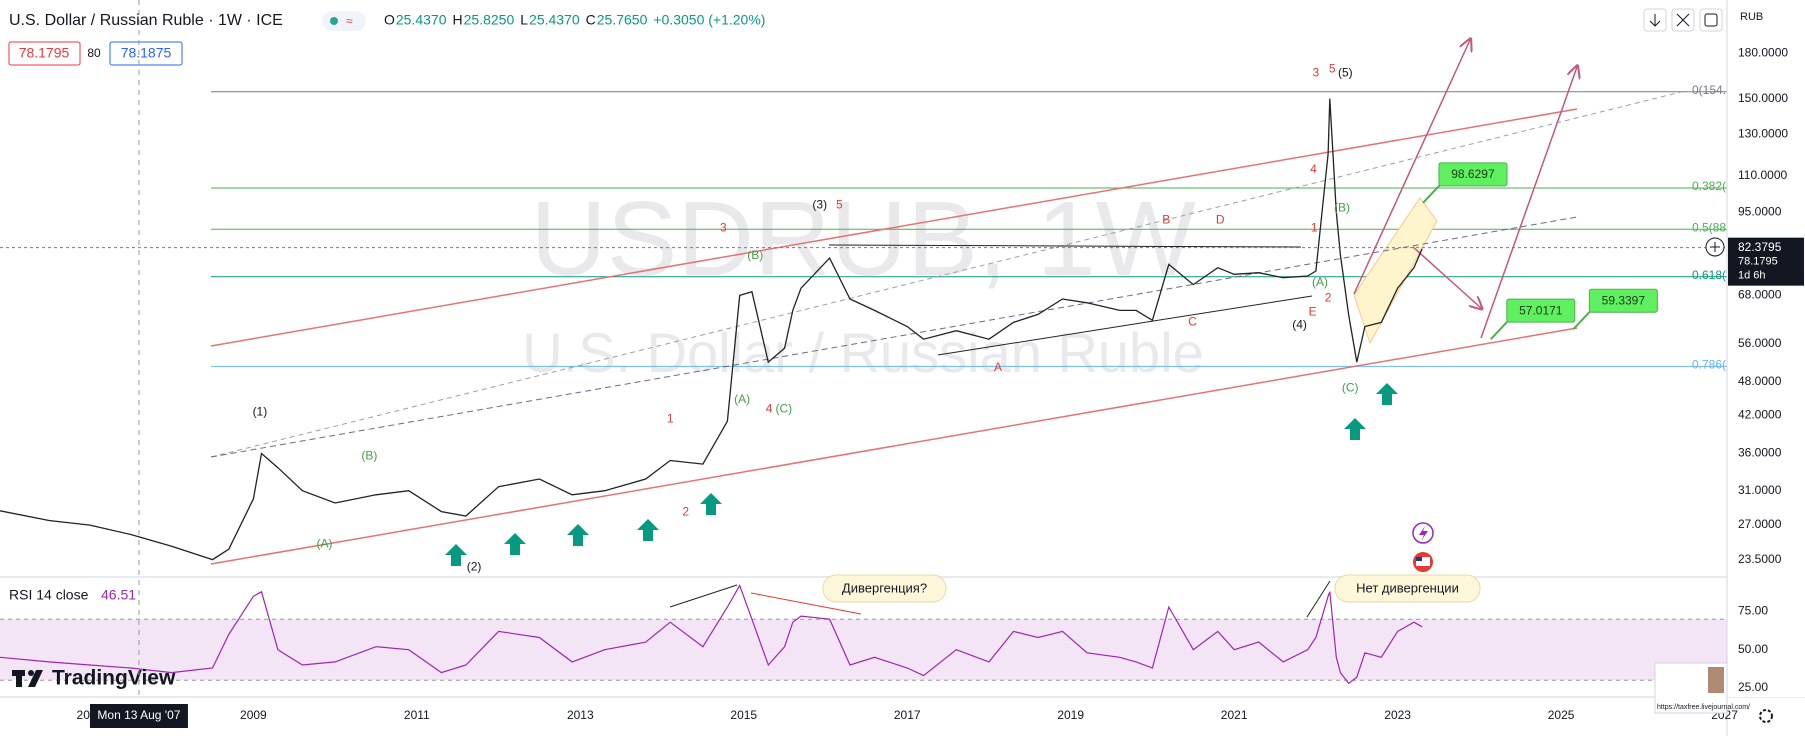 The image size is (1805, 736). I want to click on x-tick-label: 2009, so click(253, 715).